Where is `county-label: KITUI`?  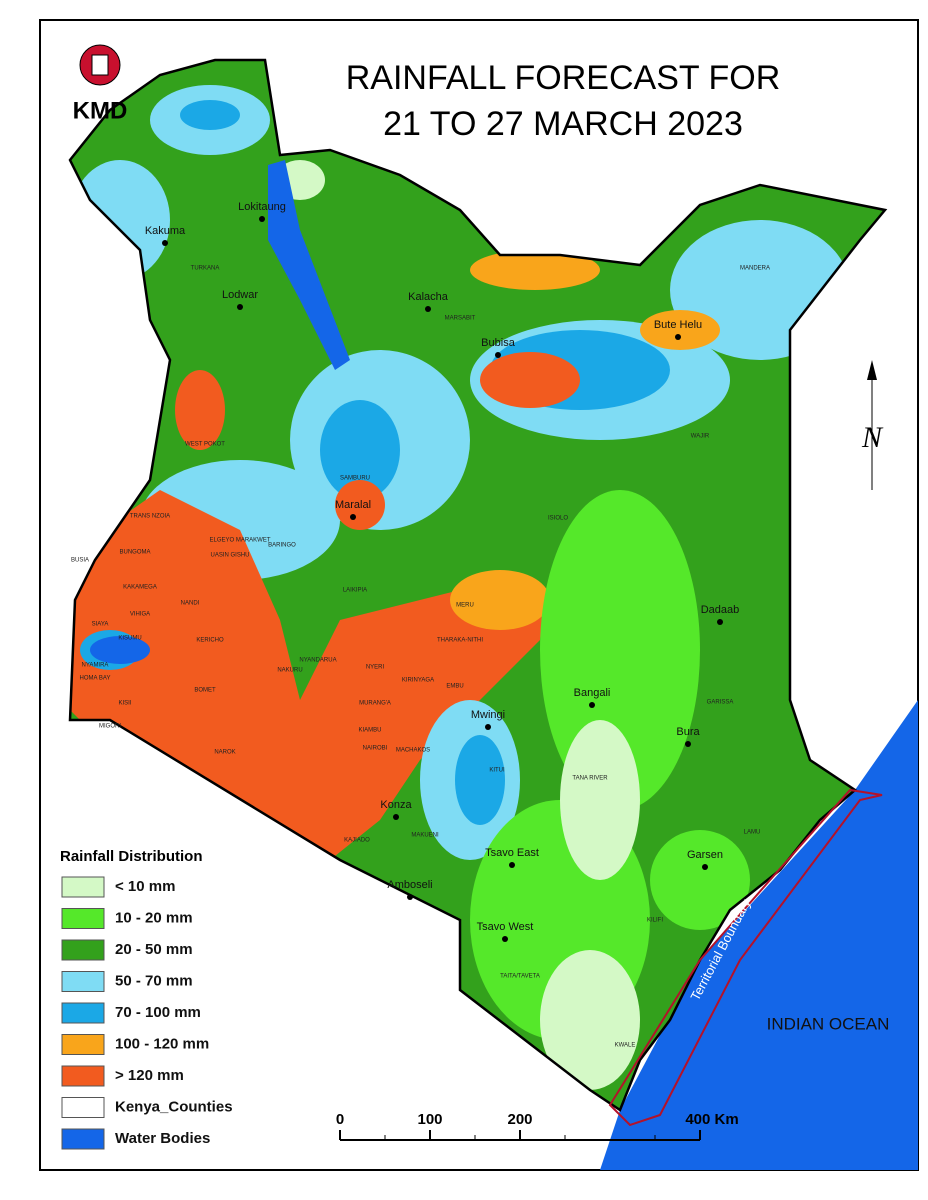 county-label: KITUI is located at coordinates (497, 771).